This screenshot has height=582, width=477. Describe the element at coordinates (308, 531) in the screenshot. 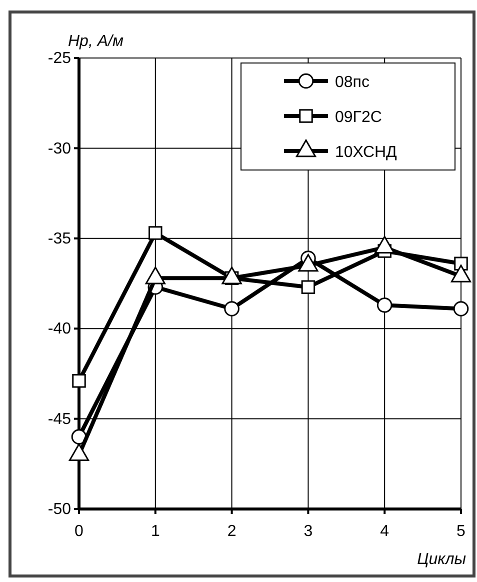

I see `x-tick-label: 3` at that location.